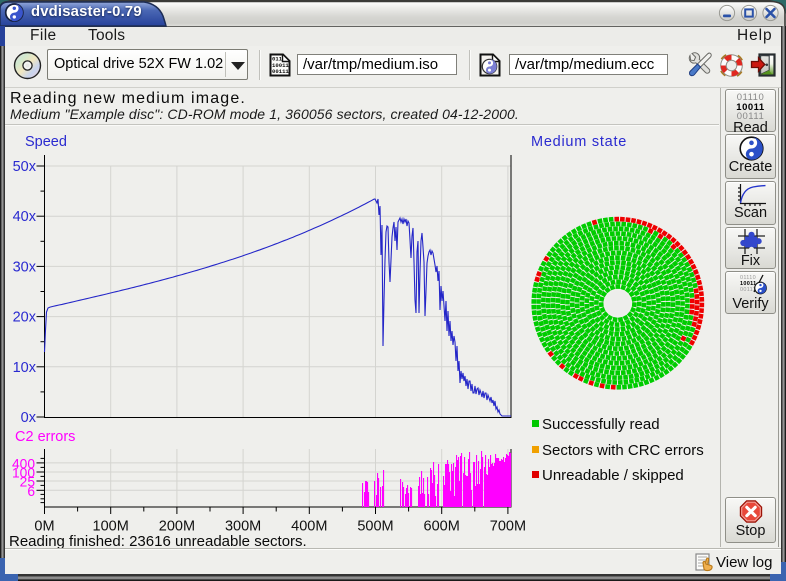 This screenshot has height=581, width=786. Describe the element at coordinates (25, 318) in the screenshot. I see `svg-text: 20x` at that location.